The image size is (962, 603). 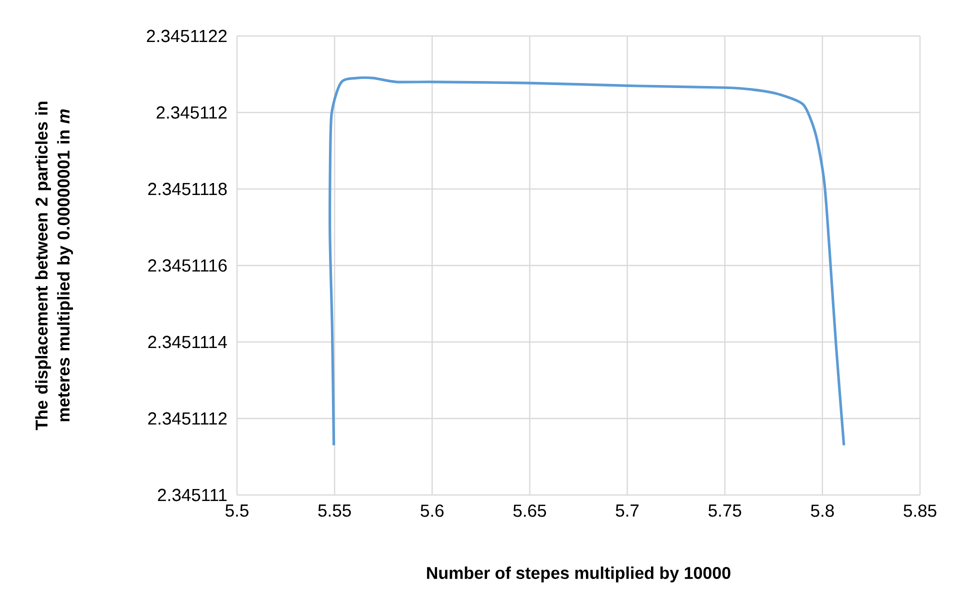 I want to click on x-tick-label: 5.7, so click(x=627, y=510).